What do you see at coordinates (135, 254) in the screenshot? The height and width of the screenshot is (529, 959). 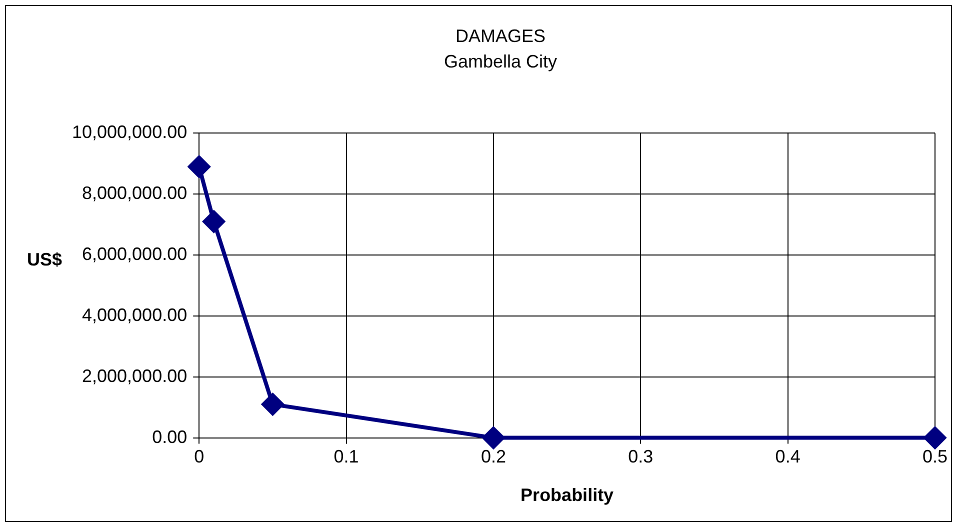 I see `y-tick-label: 6,000,000.00` at bounding box center [135, 254].